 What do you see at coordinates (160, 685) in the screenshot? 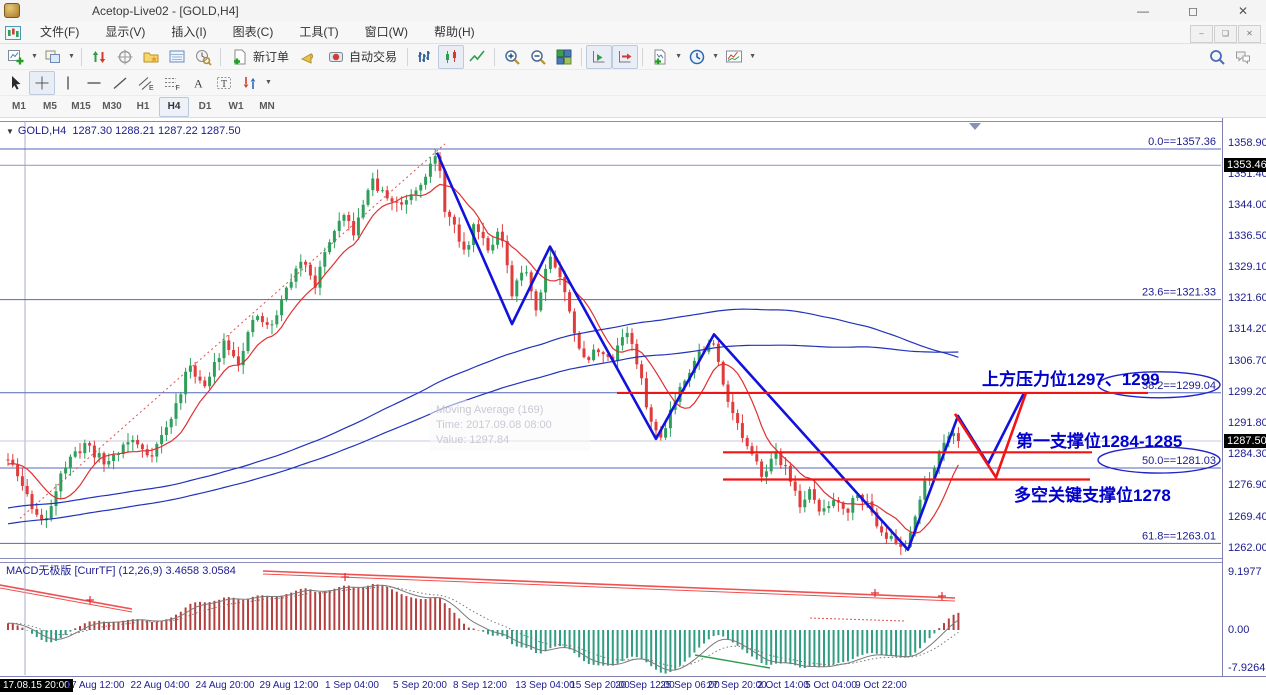
I see `time-axis-label: 22 Aug 04:00` at bounding box center [160, 685].